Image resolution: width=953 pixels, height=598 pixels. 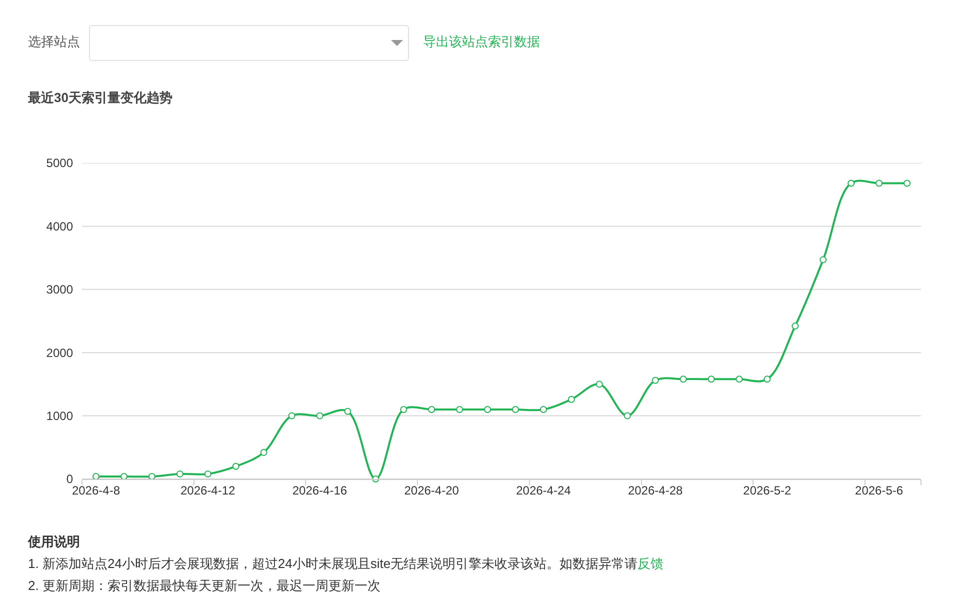 I want to click on text: 1. 新添加站点24小时后才会展现数据，超过24小时未展现且site无结果说明引擎未收录该站。如数据异常请, so click(x=333, y=563).